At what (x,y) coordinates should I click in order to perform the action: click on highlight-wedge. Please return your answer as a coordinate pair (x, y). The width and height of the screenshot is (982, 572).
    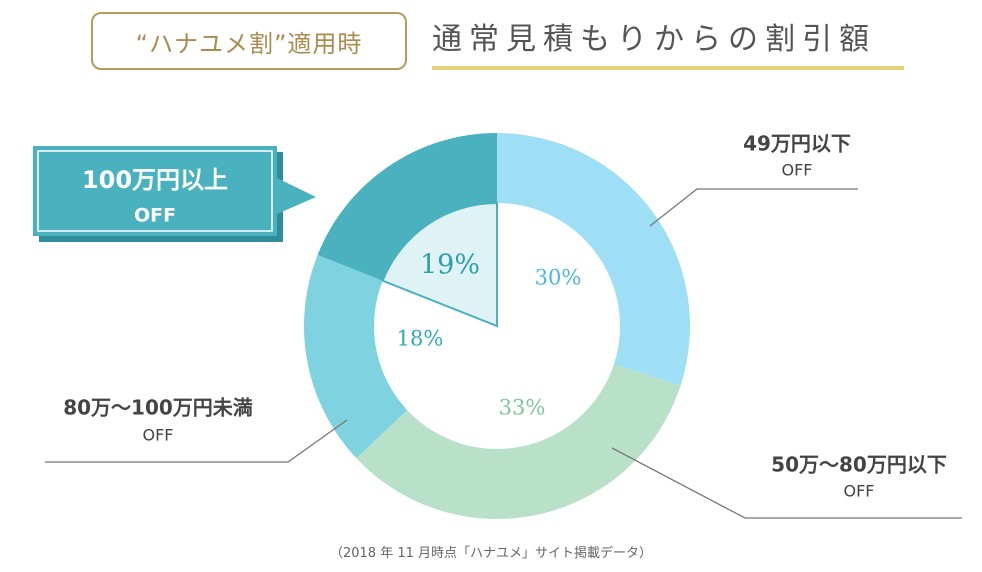
    Looking at the image, I should click on (439, 264).